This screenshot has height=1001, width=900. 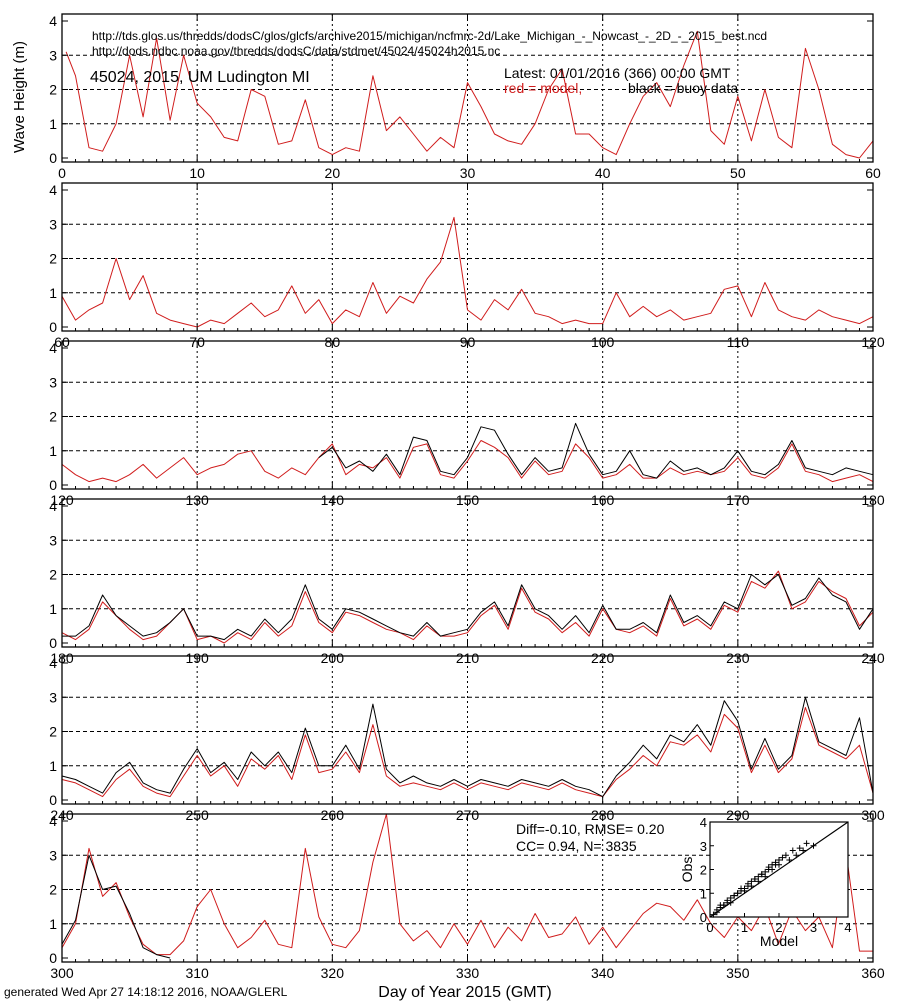 What do you see at coordinates (709, 927) in the screenshot?
I see `inset-x-tick-label: 0` at bounding box center [709, 927].